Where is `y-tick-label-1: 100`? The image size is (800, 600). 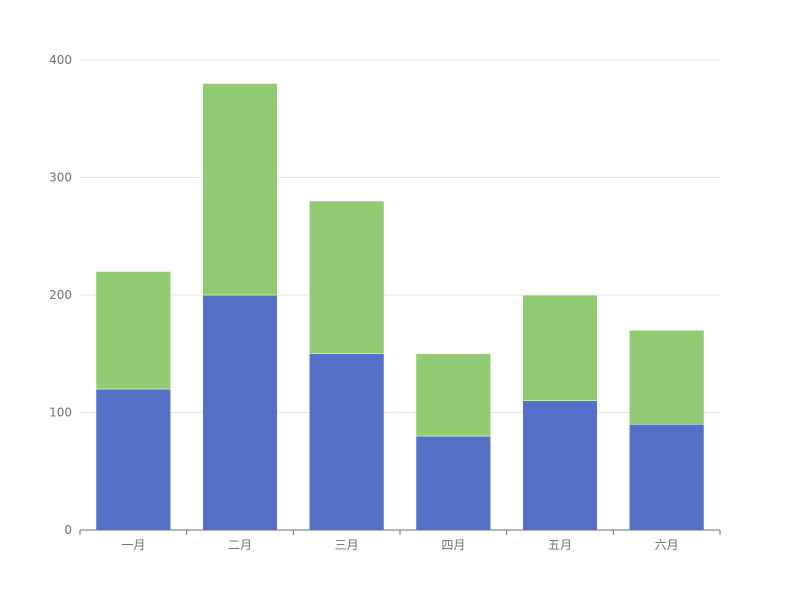
y-tick-label-1: 100 is located at coordinates (60, 413).